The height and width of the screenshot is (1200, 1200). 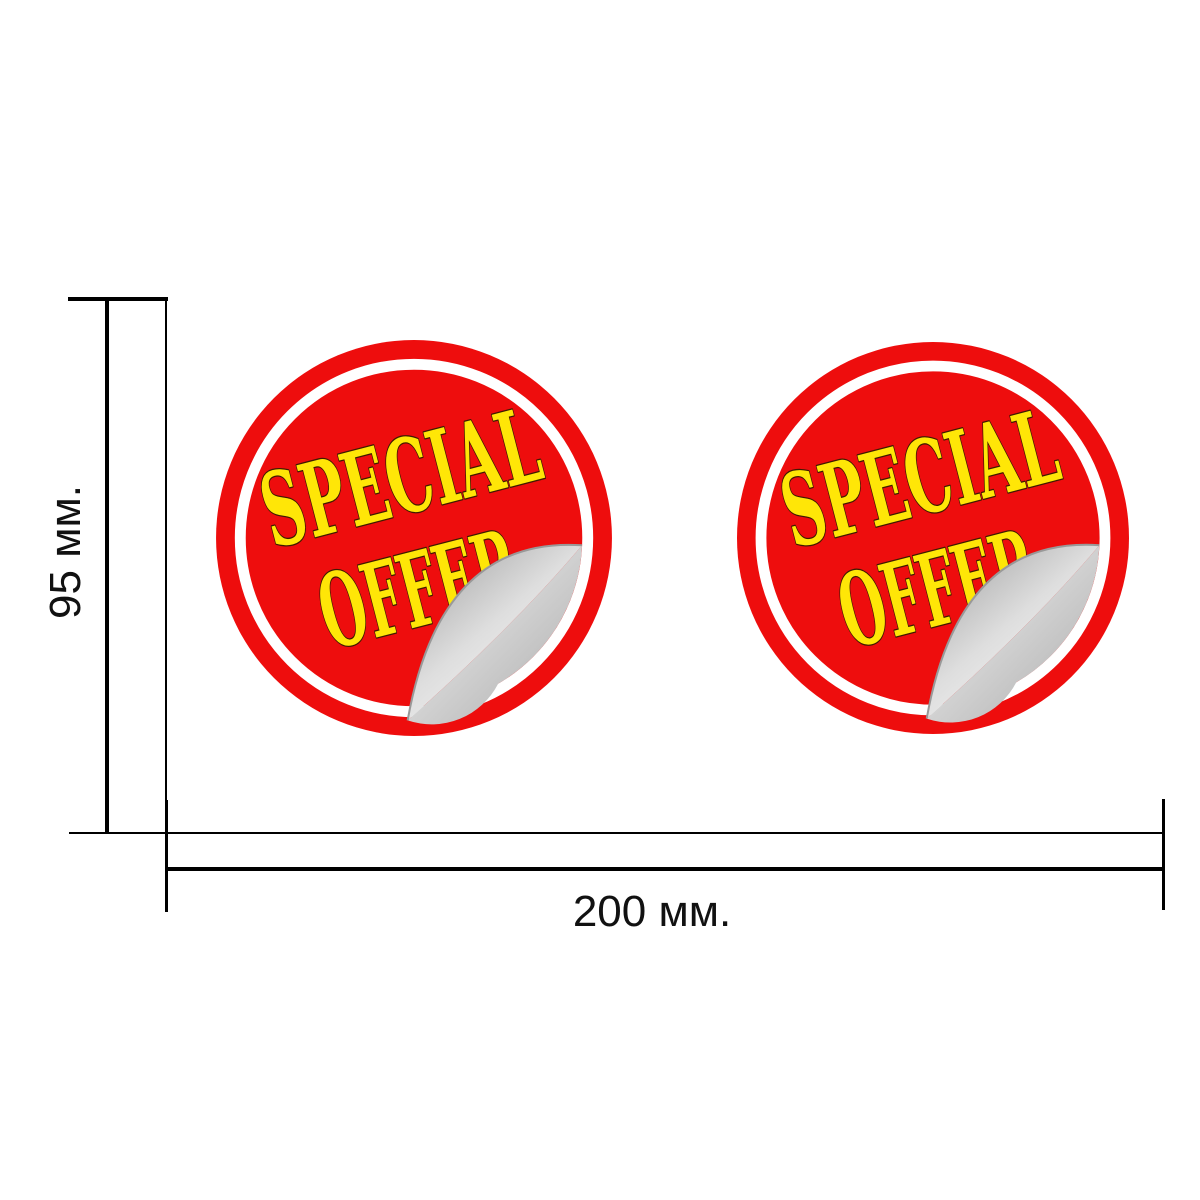 I want to click on sticker-right: SPECIAL OFFER, so click(x=933, y=538).